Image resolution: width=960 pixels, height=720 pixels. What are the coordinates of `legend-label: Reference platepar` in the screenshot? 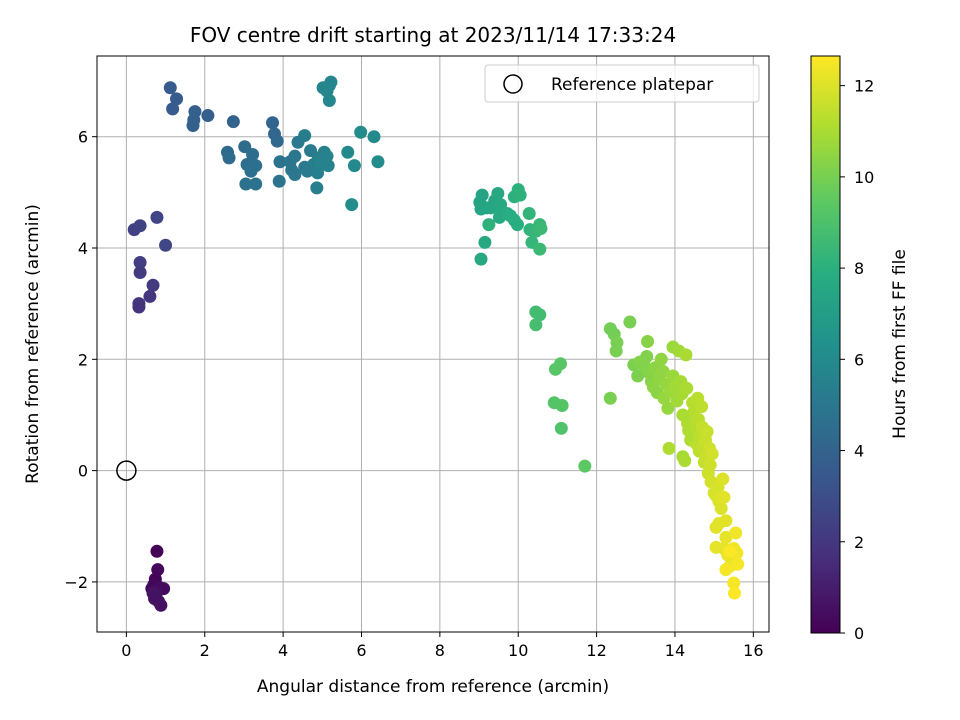 It's located at (632, 85).